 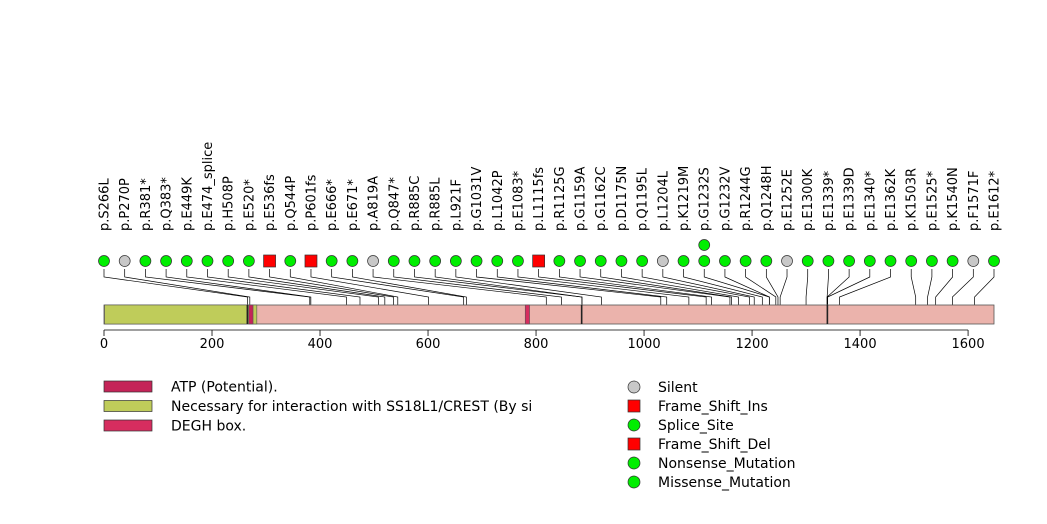 I want to click on mutation-label-38: p.E1362K, so click(x=891, y=199).